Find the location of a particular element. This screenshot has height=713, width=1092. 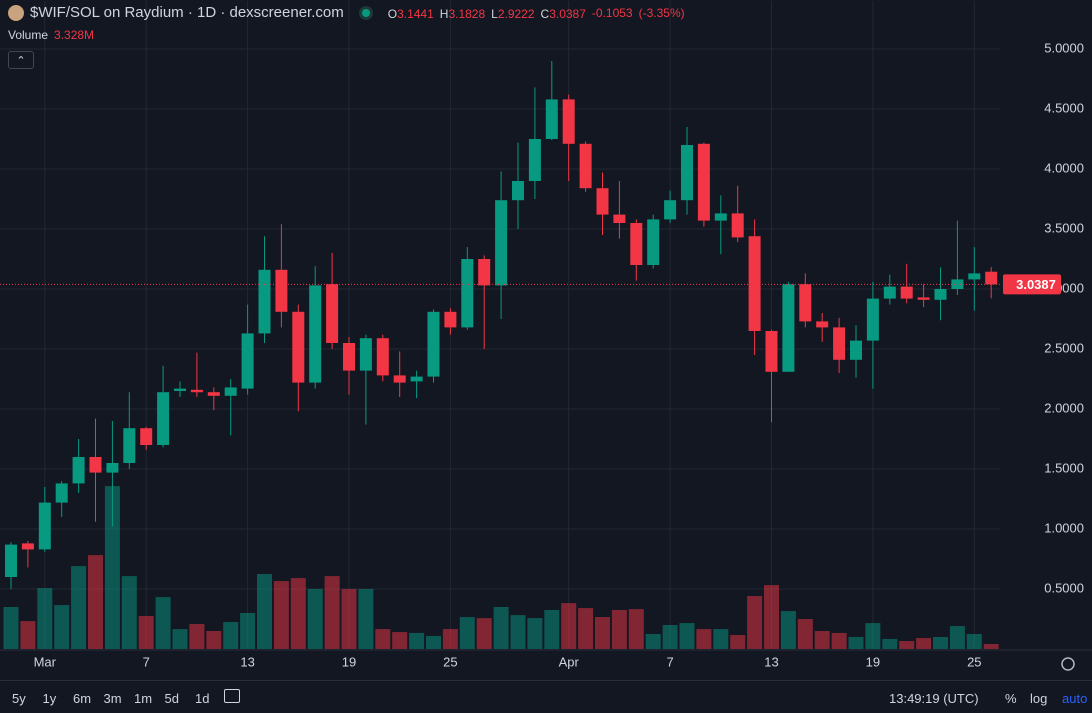

y-tick-label: 2.0000 is located at coordinates (1064, 407).